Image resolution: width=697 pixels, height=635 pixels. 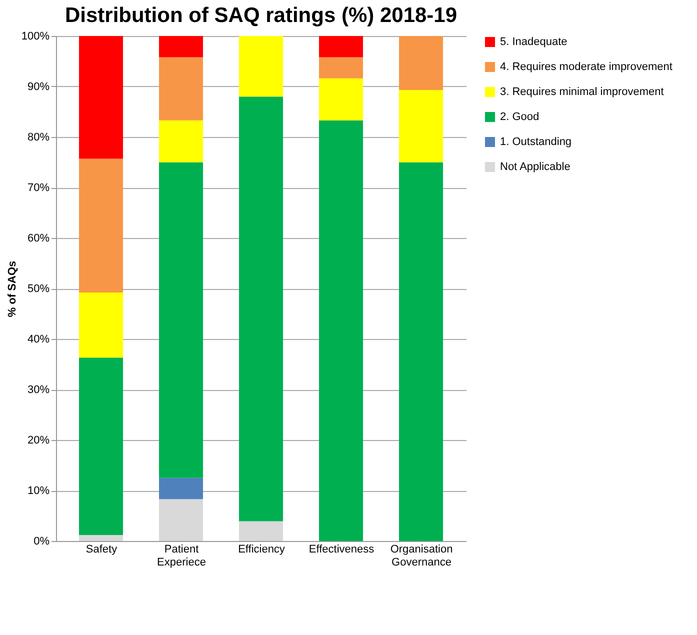 I want to click on x-tick-label: Patient Experiece, so click(x=181, y=556).